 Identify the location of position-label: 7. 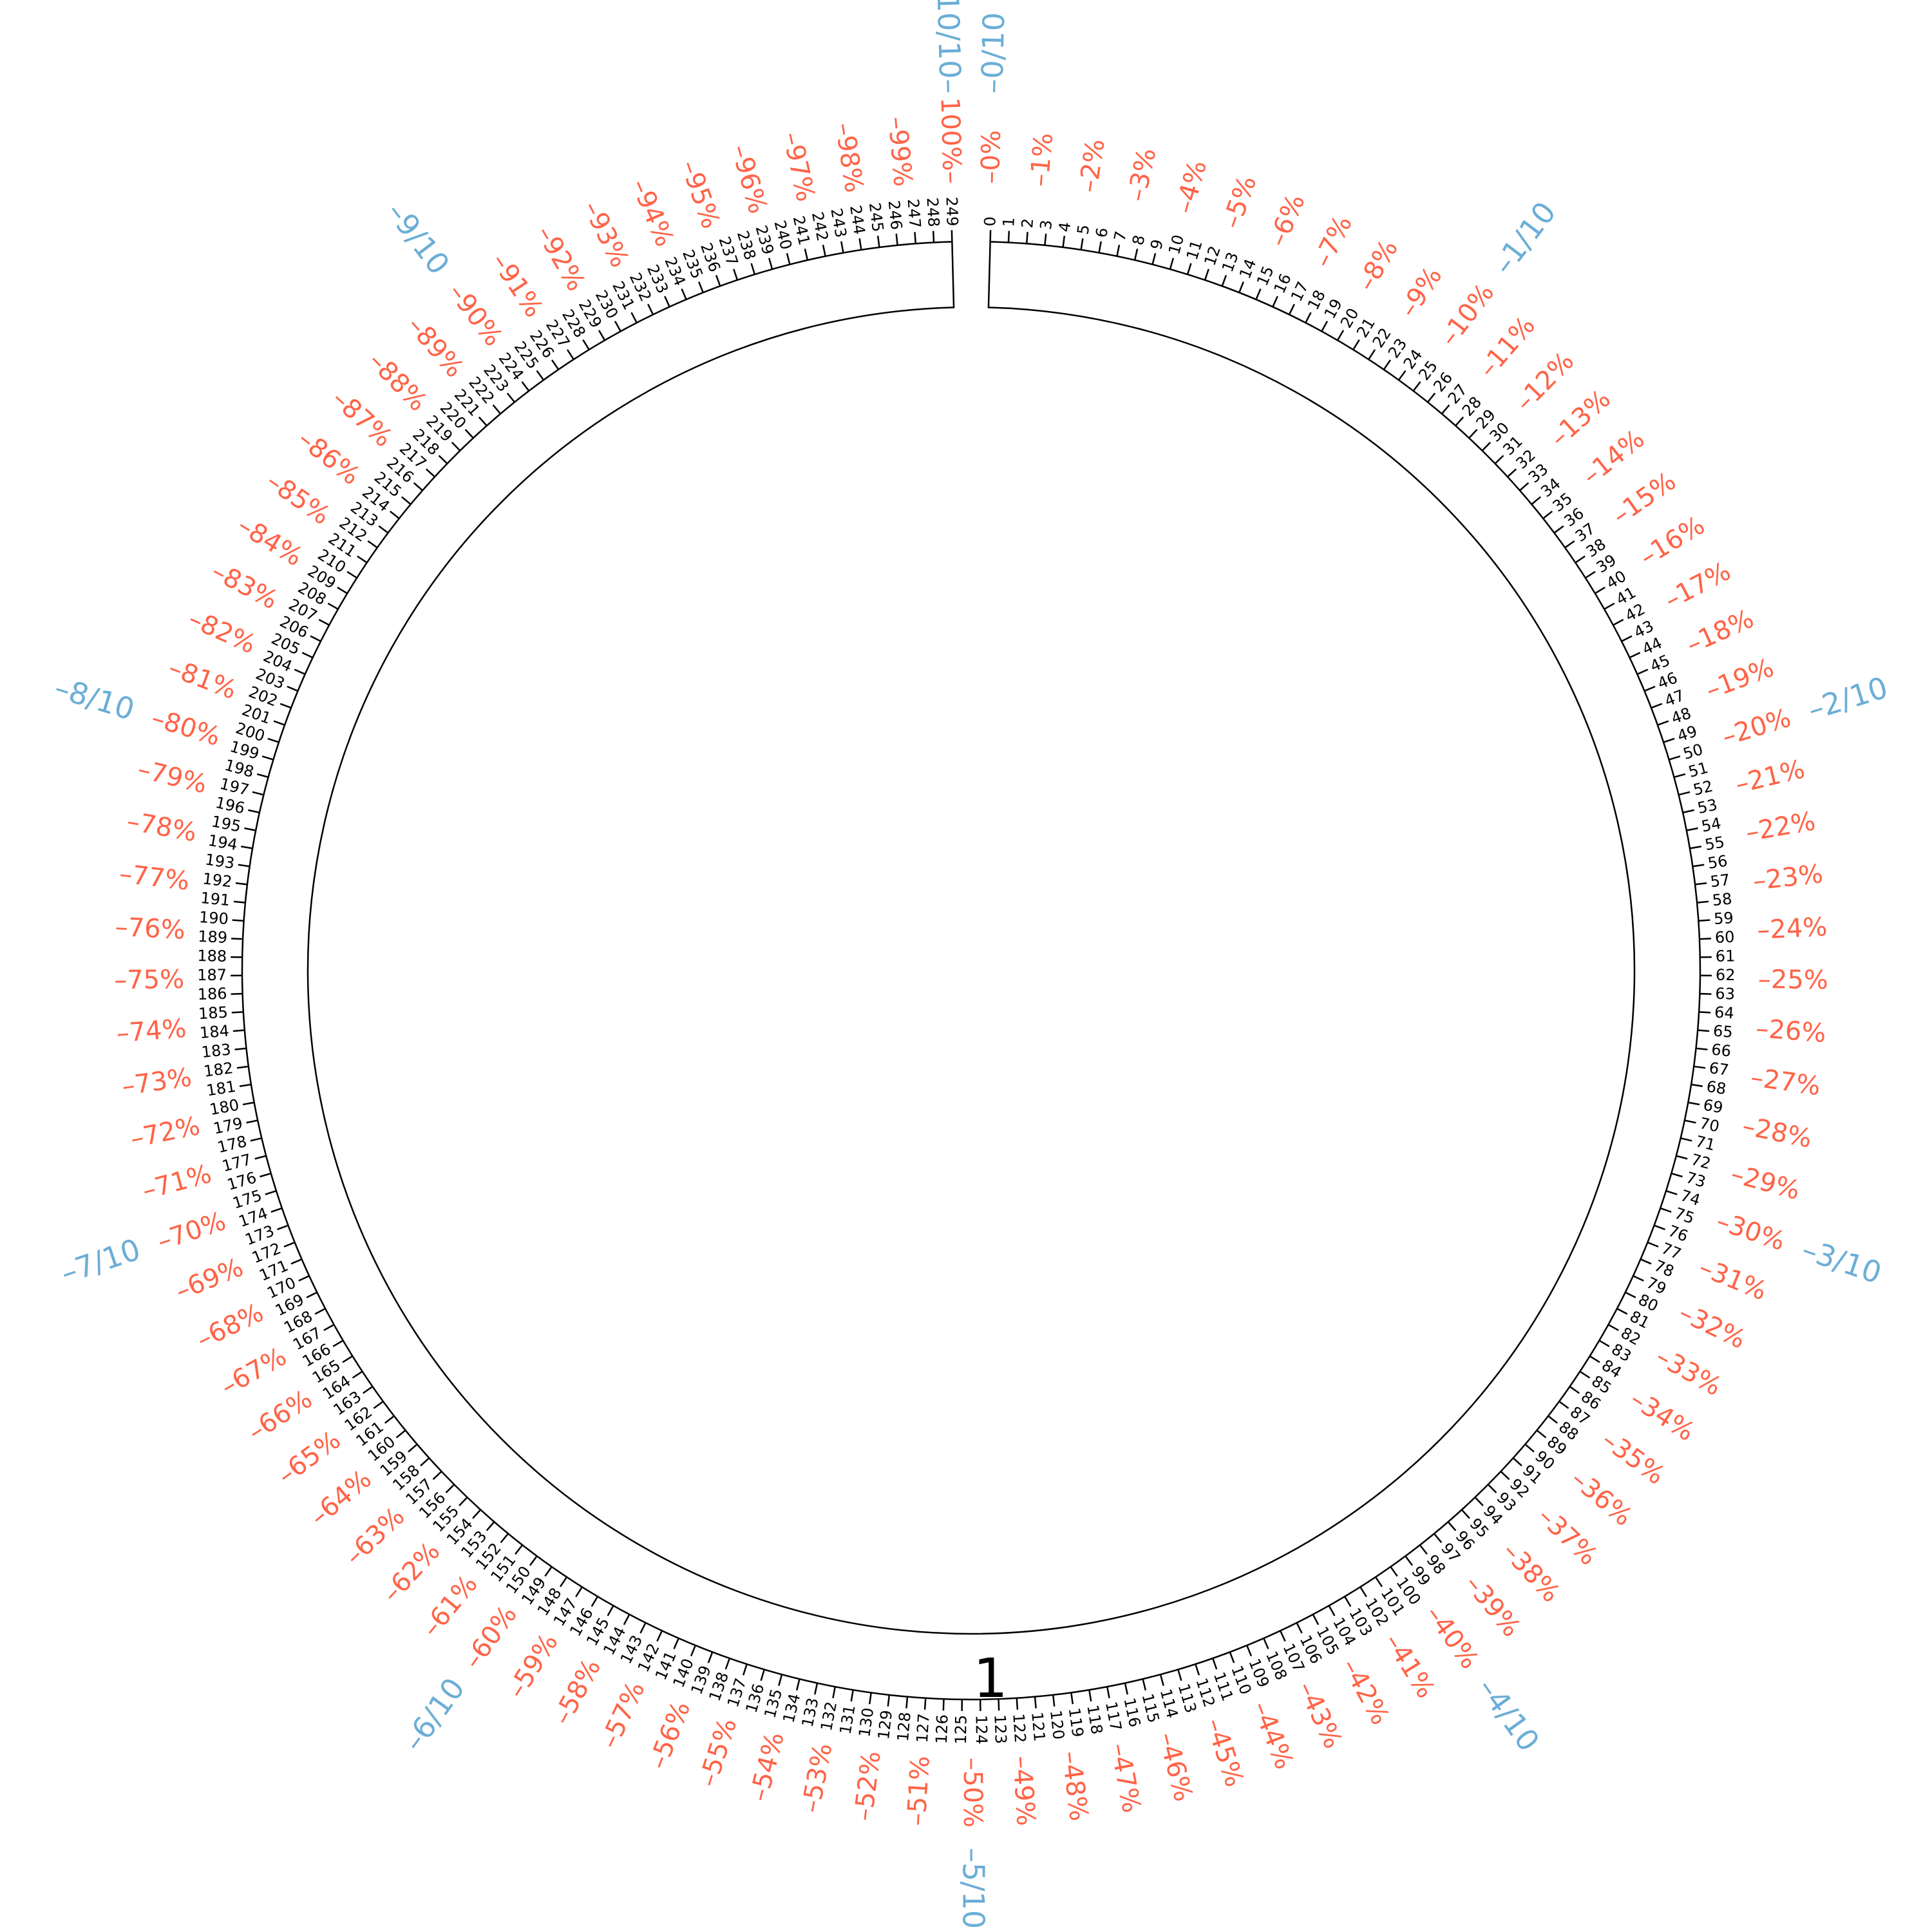
(1120, 236).